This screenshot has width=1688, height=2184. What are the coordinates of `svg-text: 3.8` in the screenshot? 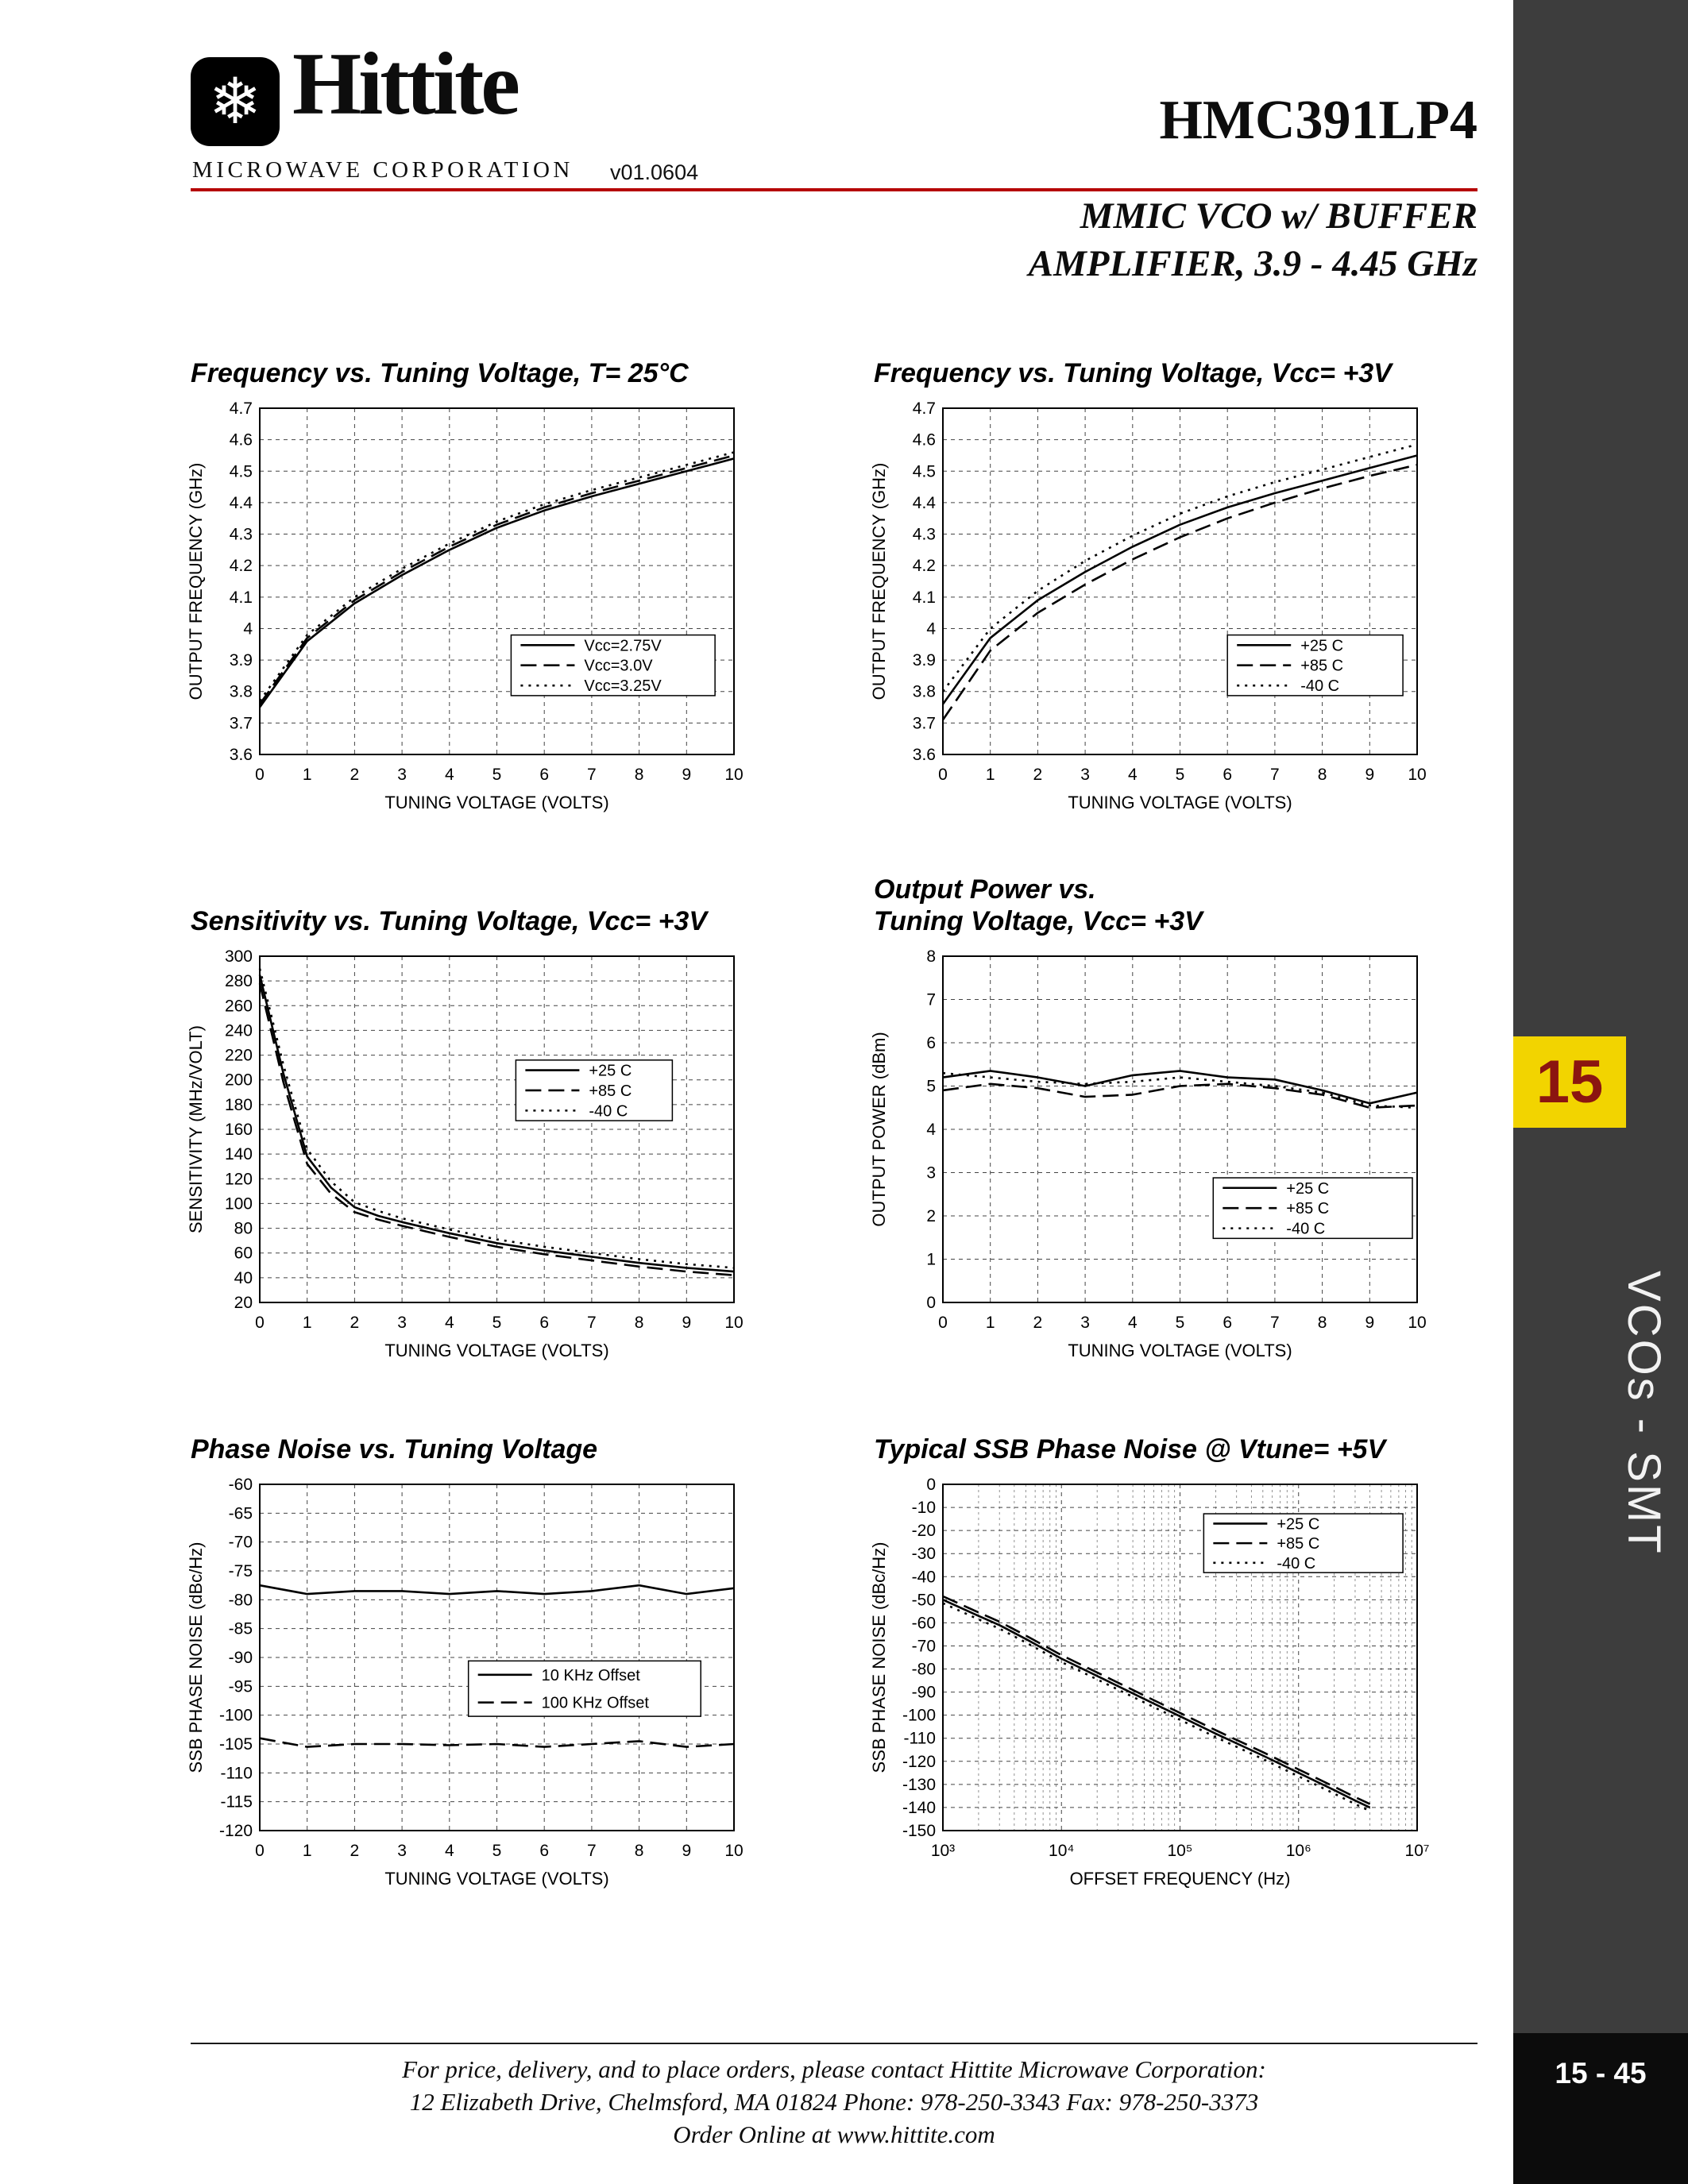 It's located at (242, 692).